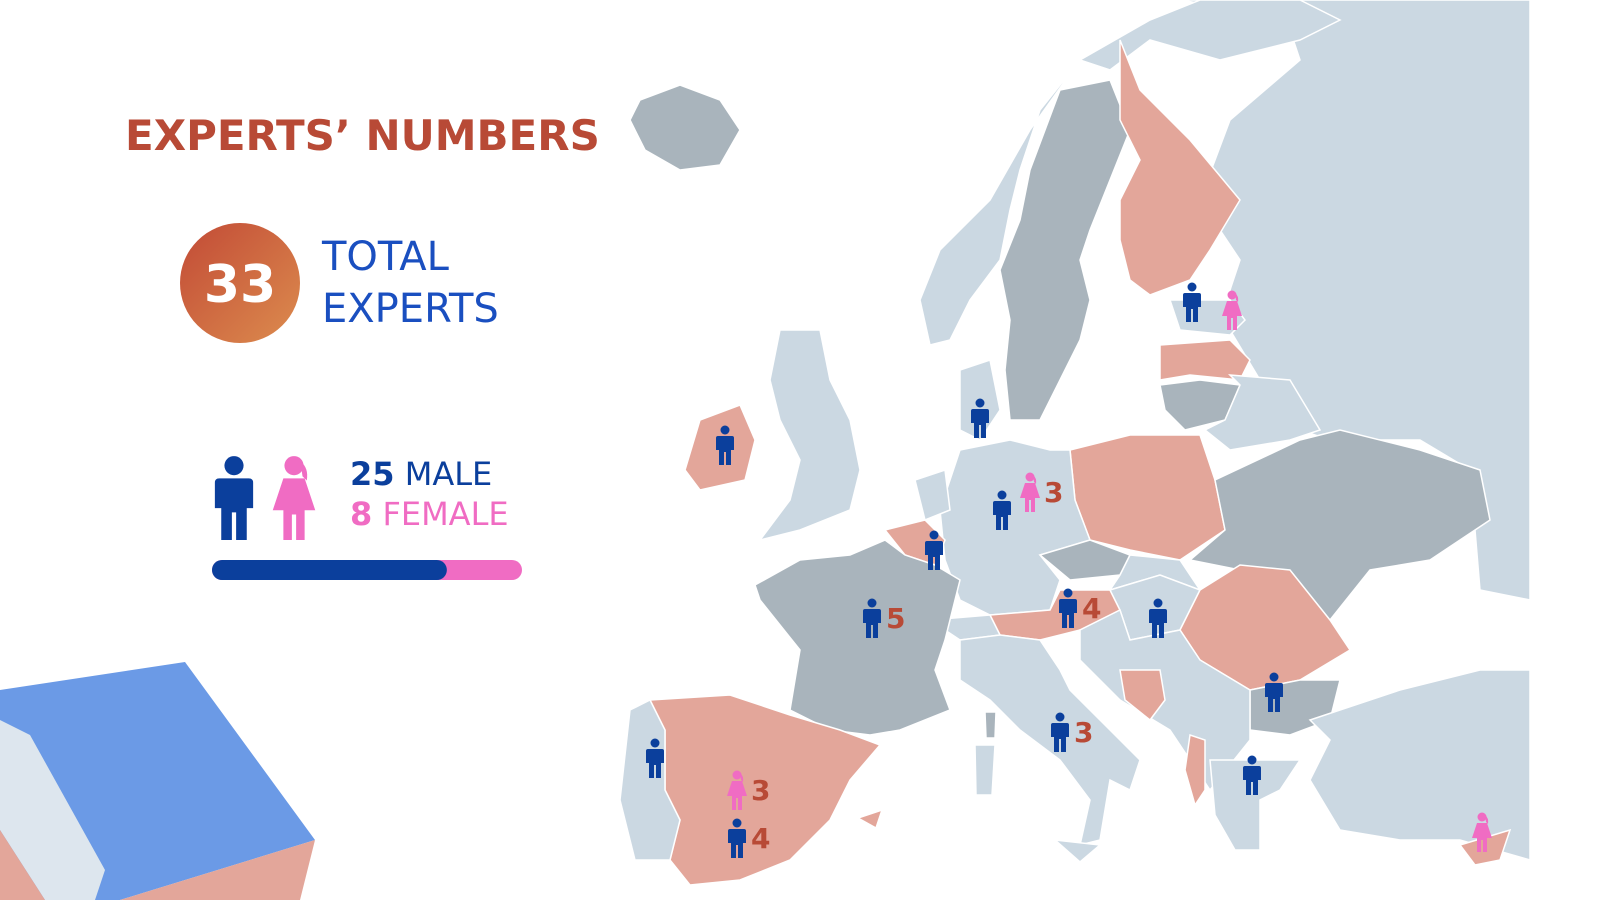 Image resolution: width=1600 pixels, height=900 pixels. Describe the element at coordinates (445, 514) in the screenshot. I see `female-label: FEMALE` at that location.